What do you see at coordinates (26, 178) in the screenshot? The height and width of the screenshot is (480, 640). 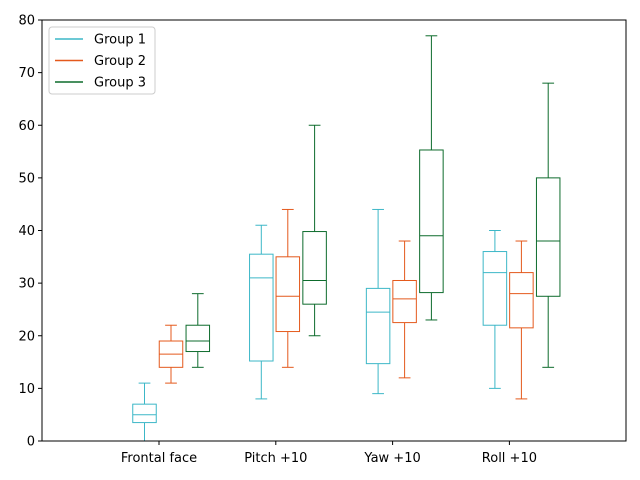 I see `y-tick-label: 50` at bounding box center [26, 178].